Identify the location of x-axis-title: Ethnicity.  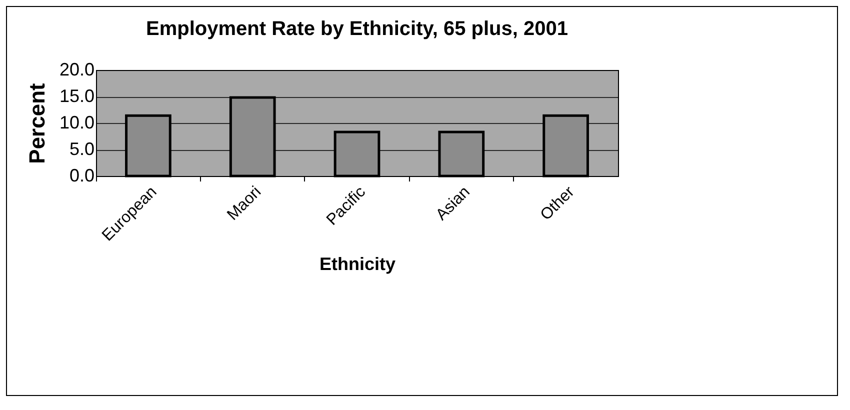
(357, 264).